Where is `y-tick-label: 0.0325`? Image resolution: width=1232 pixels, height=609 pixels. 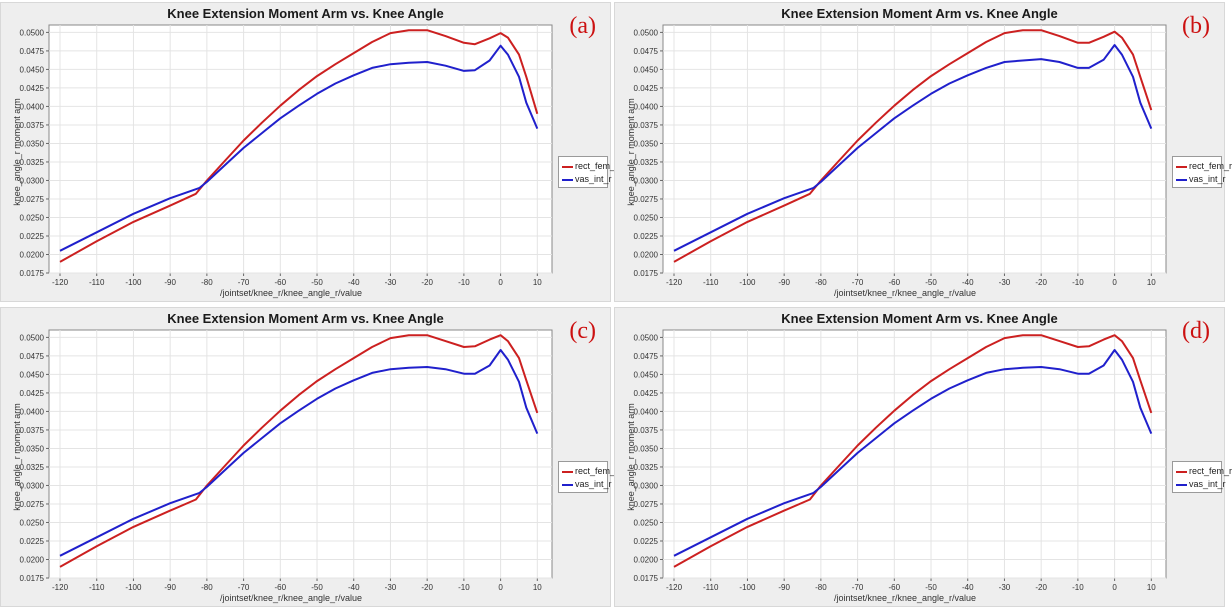 y-tick-label: 0.0325 is located at coordinates (32, 467).